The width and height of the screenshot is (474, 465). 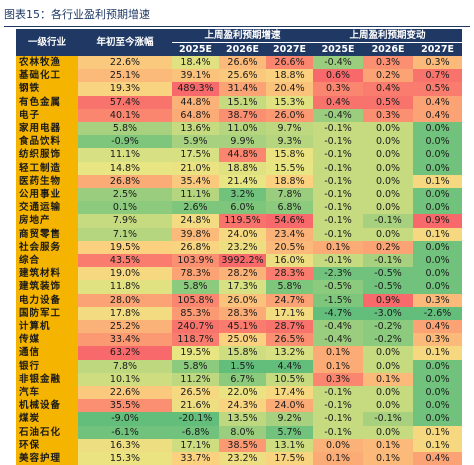 What do you see at coordinates (290, 168) in the screenshot?
I see `growth-cell: 15.5%` at bounding box center [290, 168].